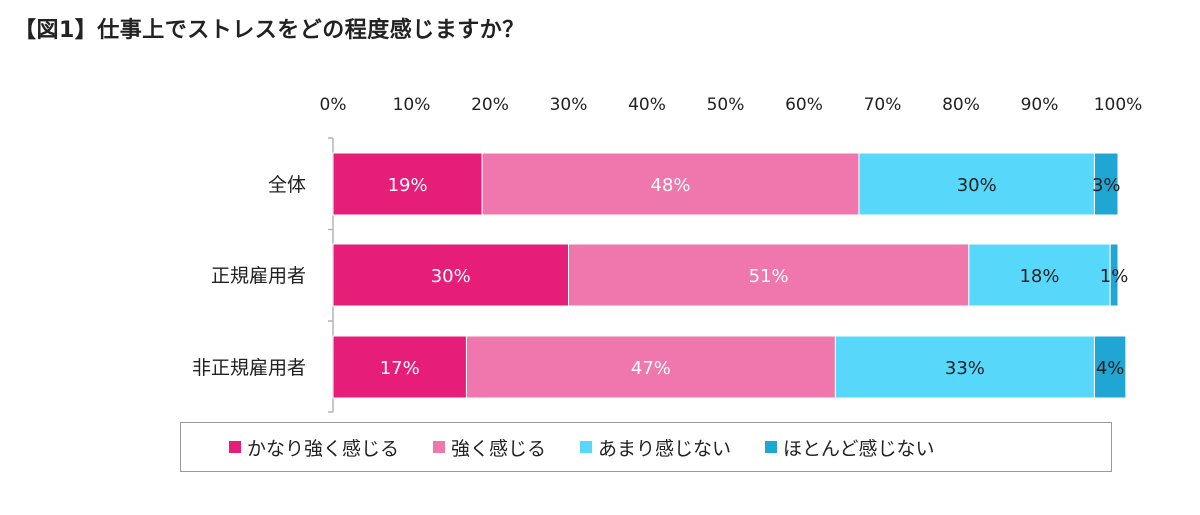  I want to click on x-tick-label: 0%, so click(333, 105).